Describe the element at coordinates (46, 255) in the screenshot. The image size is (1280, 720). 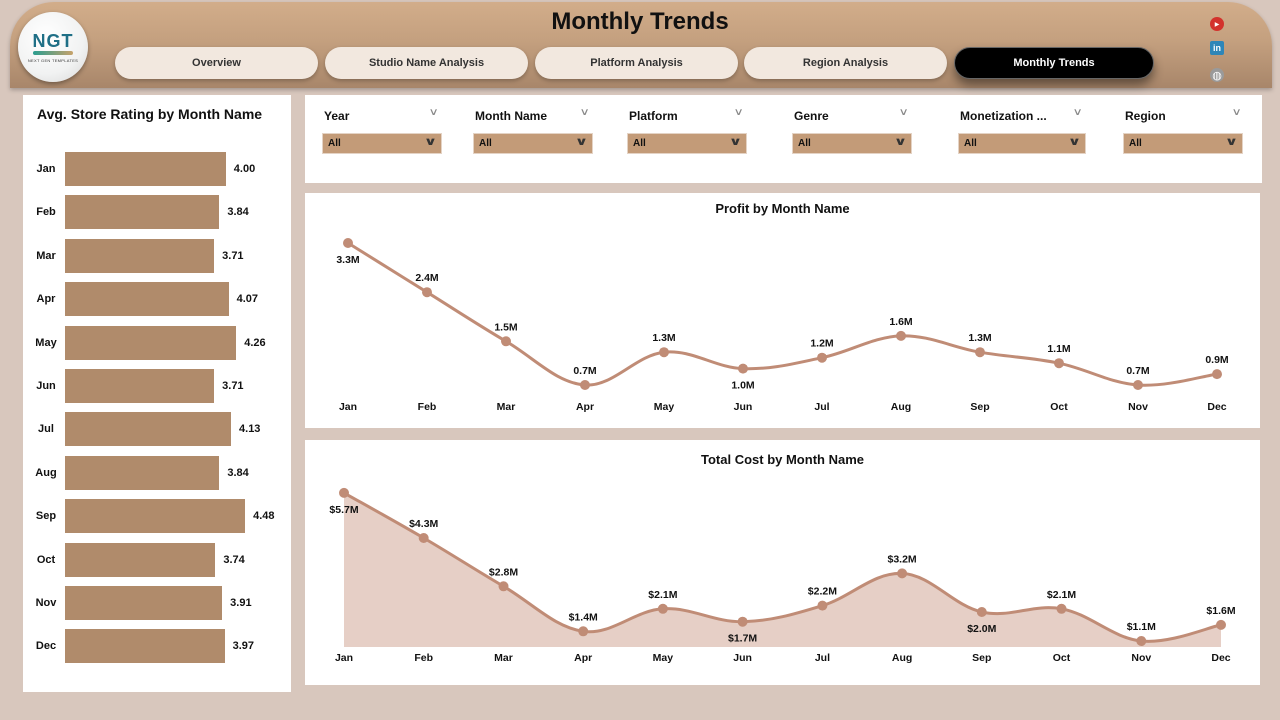
I see `bar-category-label: Mar` at that location.